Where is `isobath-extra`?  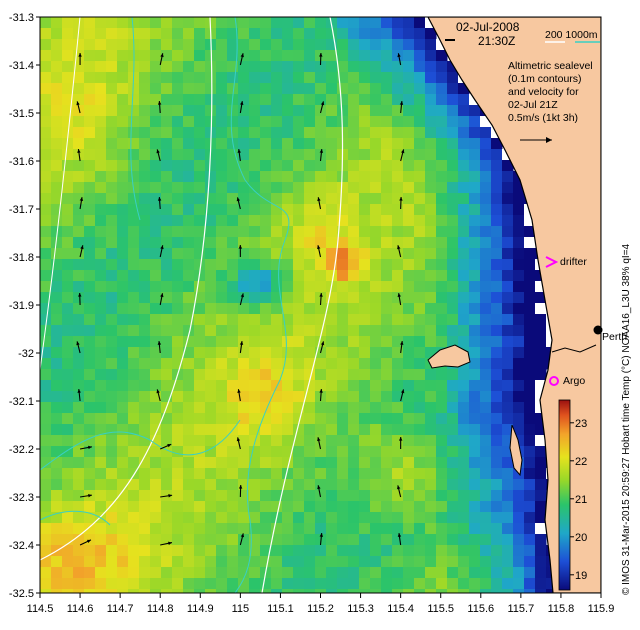
isobath-extra is located at coordinates (60, 194).